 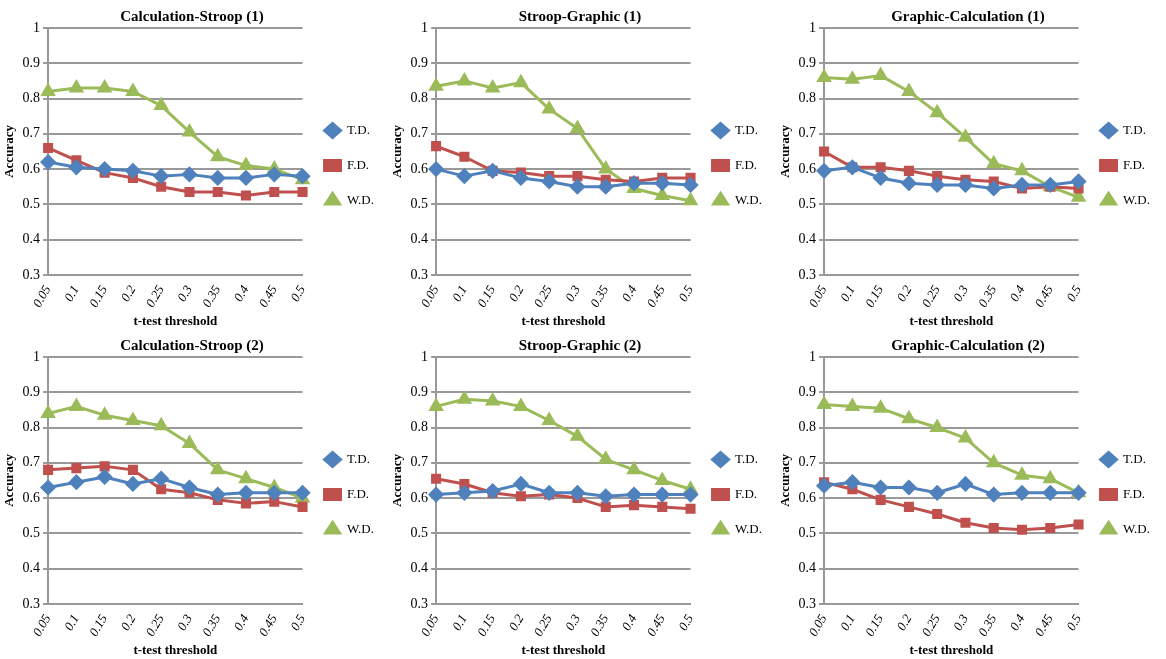 I want to click on chart-title: Stroop-Graphic (1), so click(x=580, y=16).